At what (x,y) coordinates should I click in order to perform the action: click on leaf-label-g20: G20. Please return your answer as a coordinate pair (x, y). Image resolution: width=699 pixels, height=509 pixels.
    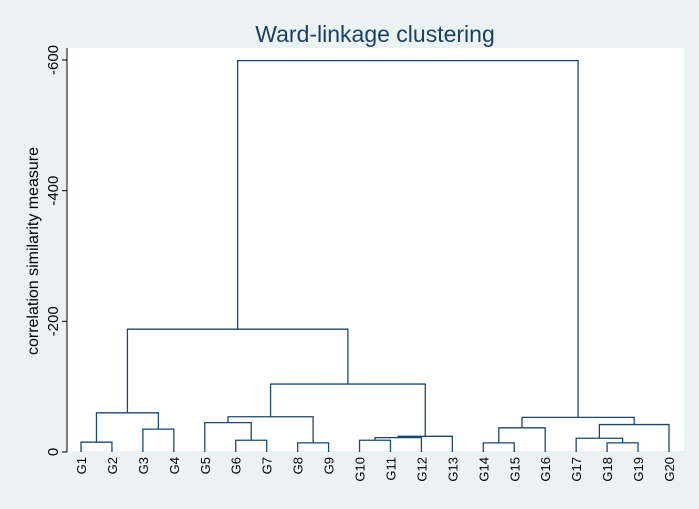
    Looking at the image, I should click on (669, 469).